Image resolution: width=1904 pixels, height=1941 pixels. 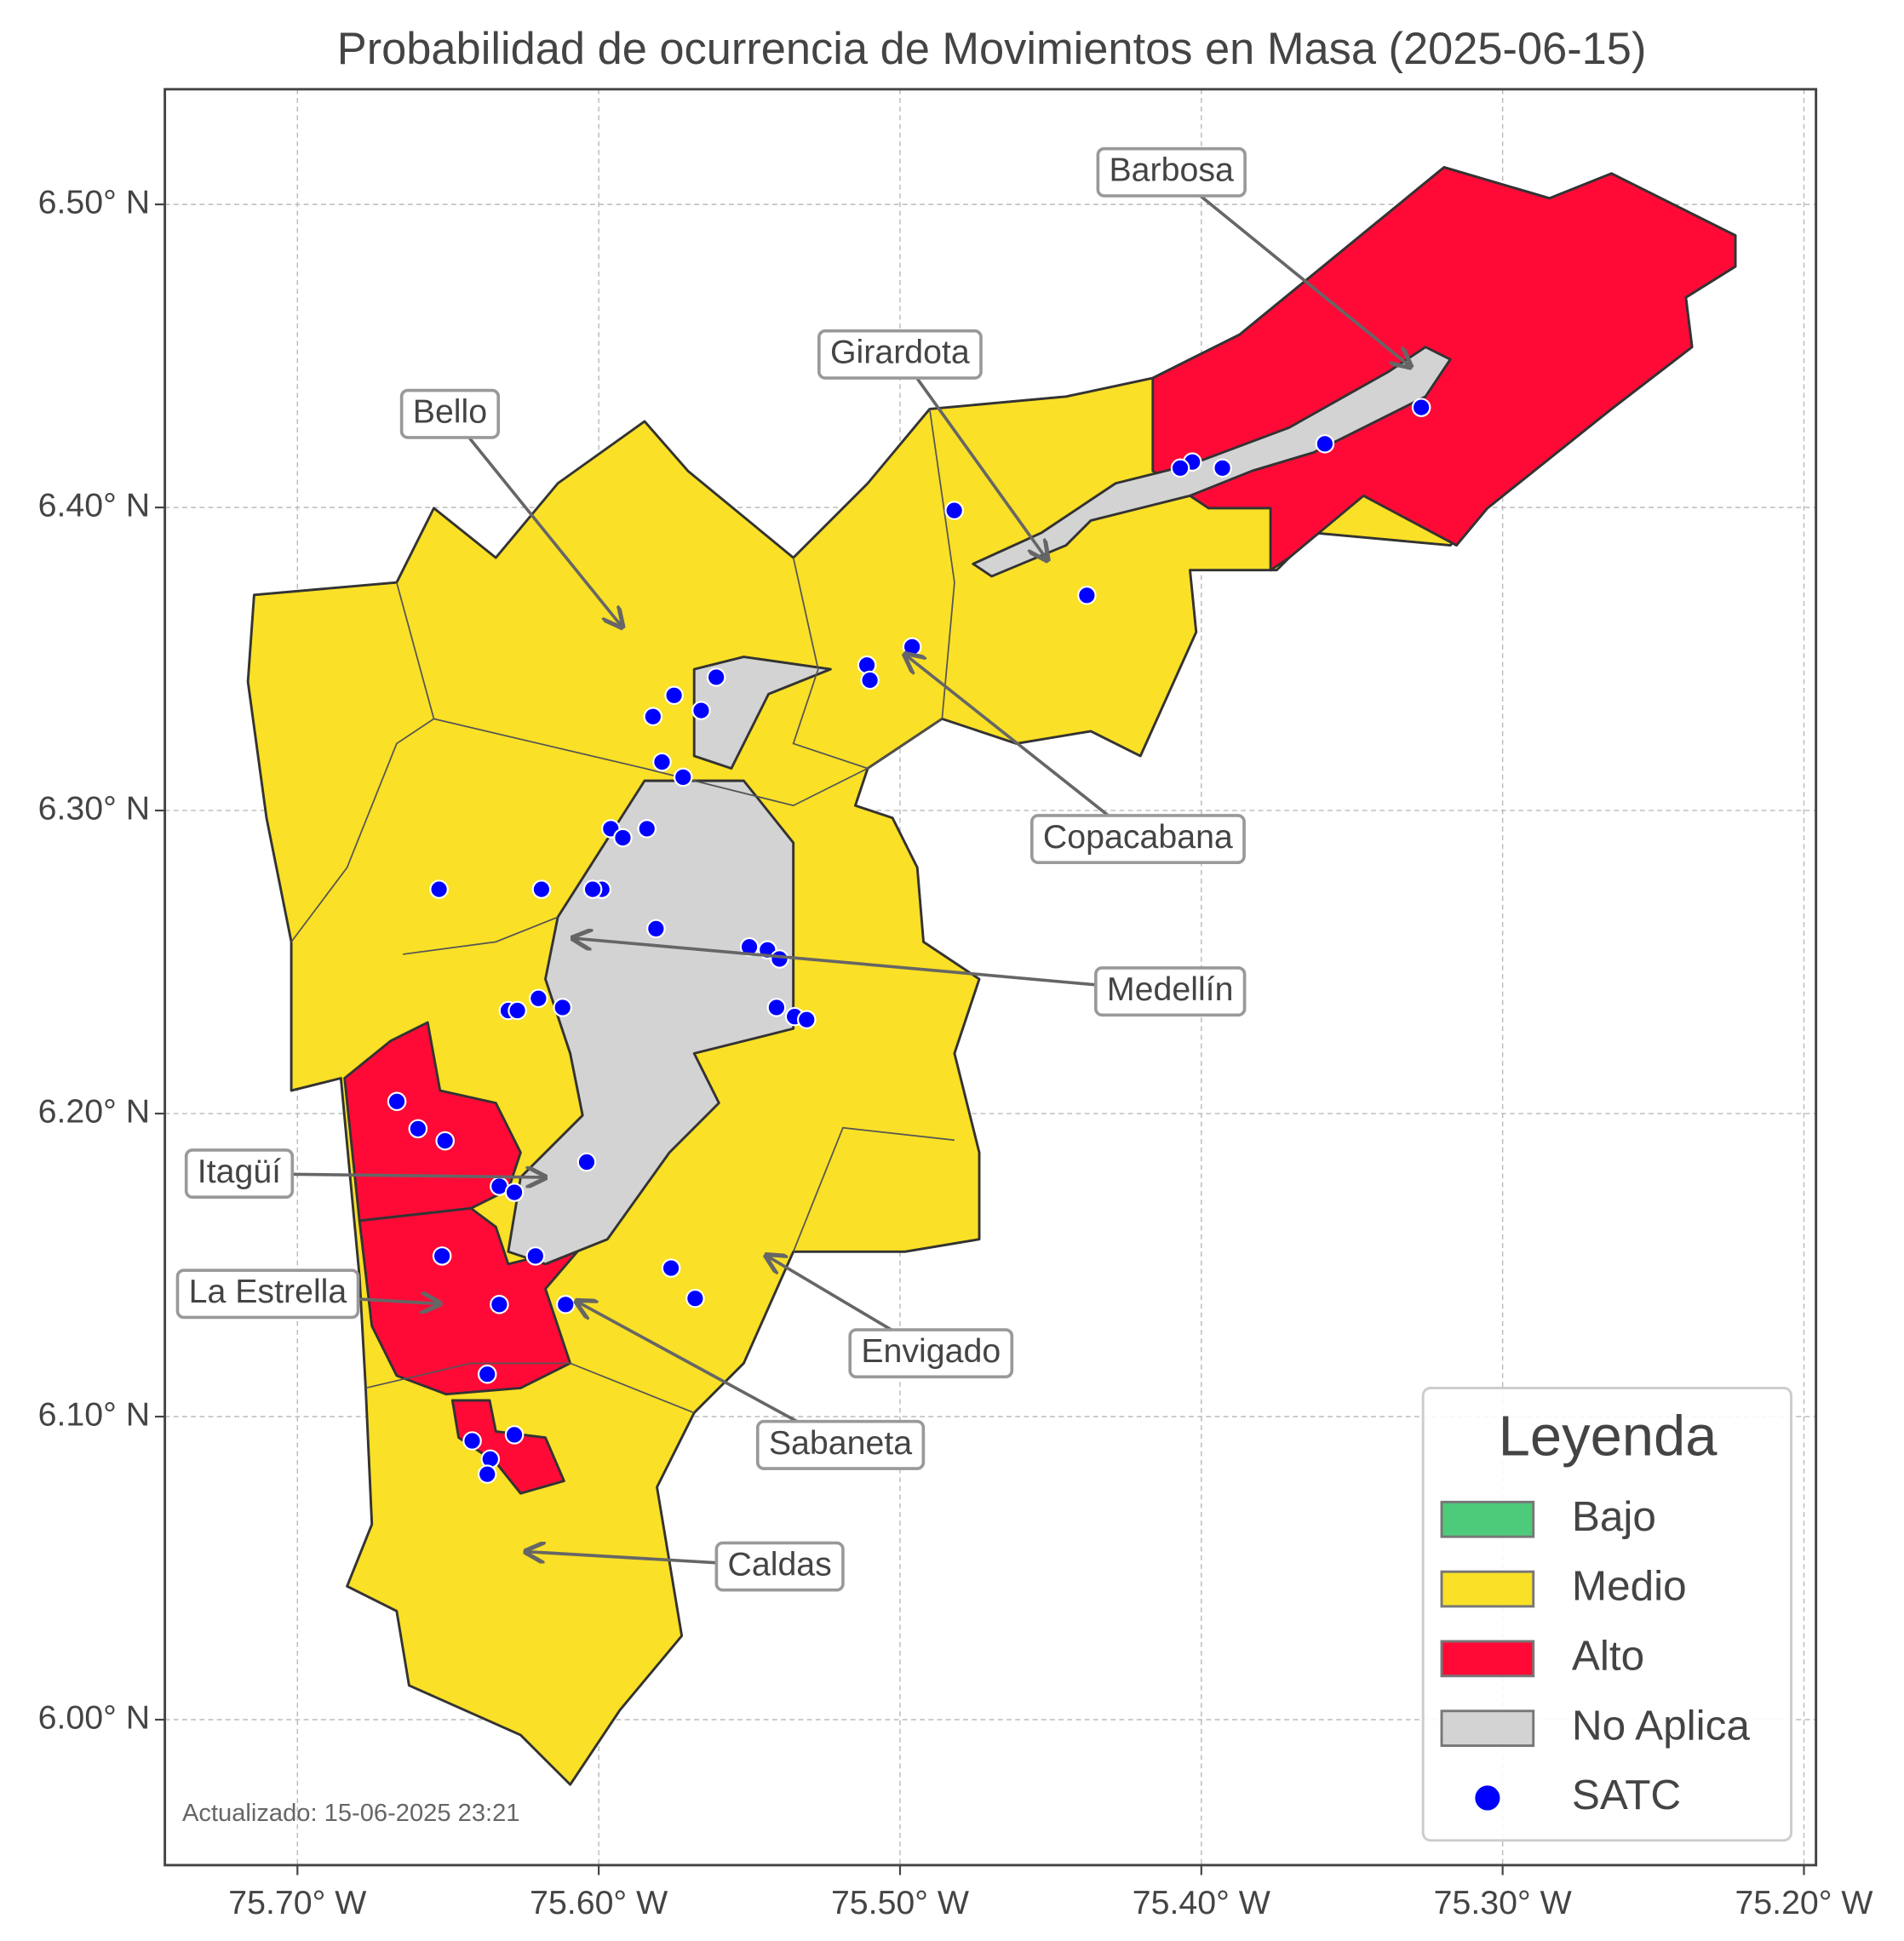 I want to click on annotation-label: Barbosa, so click(x=1172, y=170).